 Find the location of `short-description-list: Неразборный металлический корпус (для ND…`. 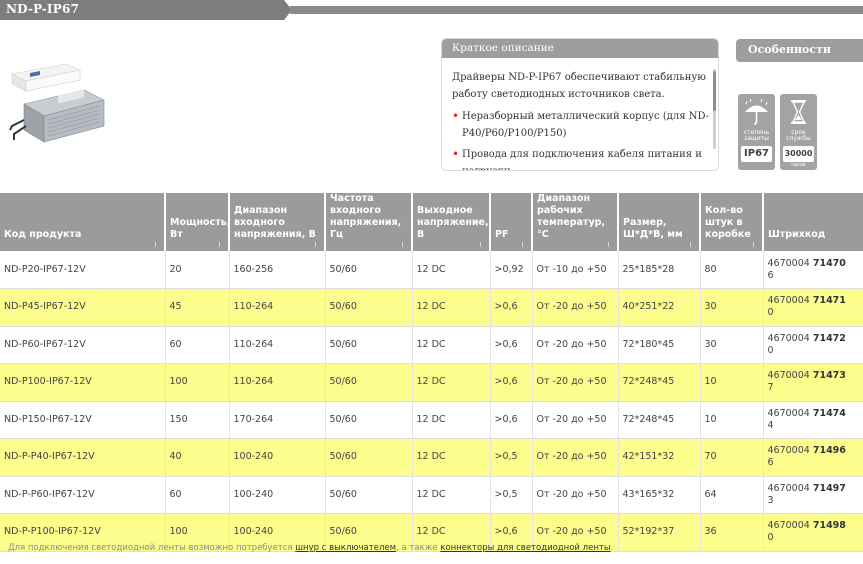

short-description-list: Неразборный металлический корпус (для ND… is located at coordinates (581, 139).